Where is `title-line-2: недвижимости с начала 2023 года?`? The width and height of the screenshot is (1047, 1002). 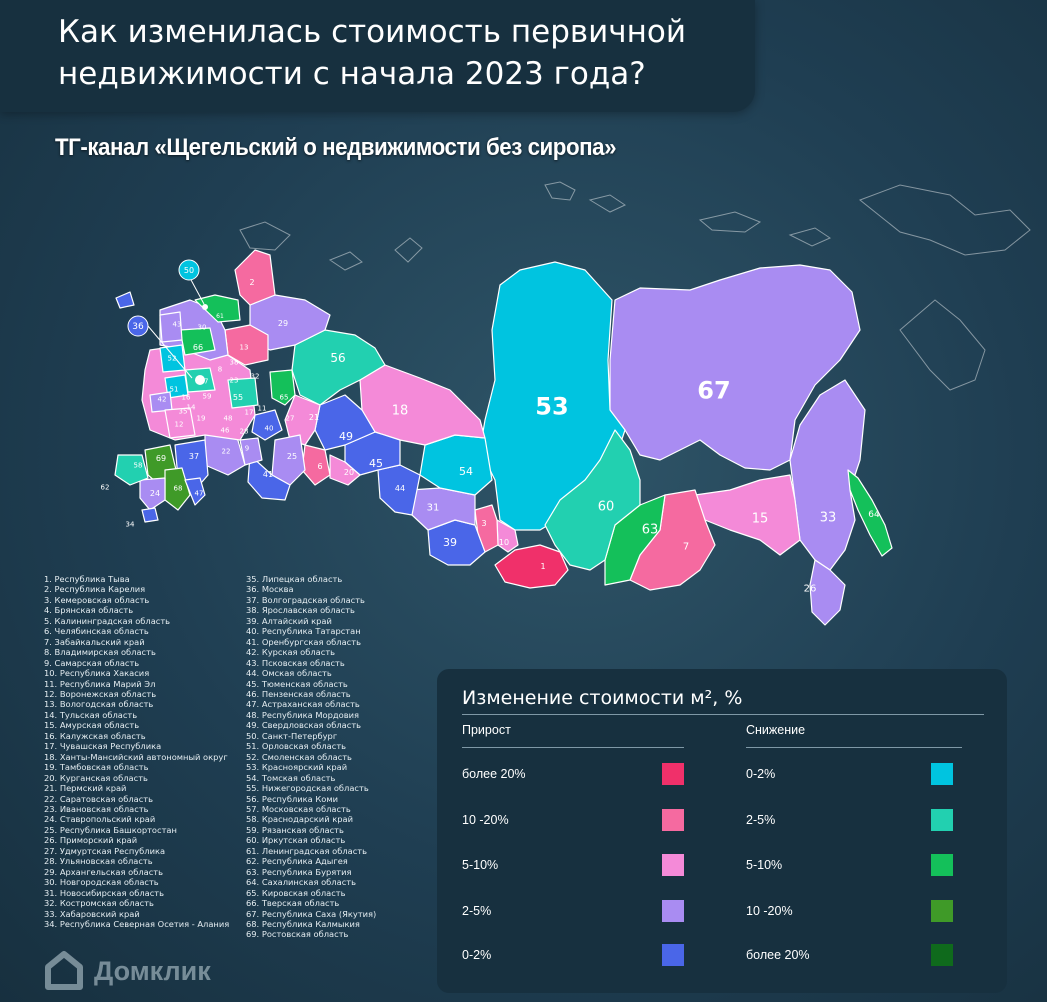
title-line-2: недвижимости с начала 2023 года? is located at coordinates (352, 74).